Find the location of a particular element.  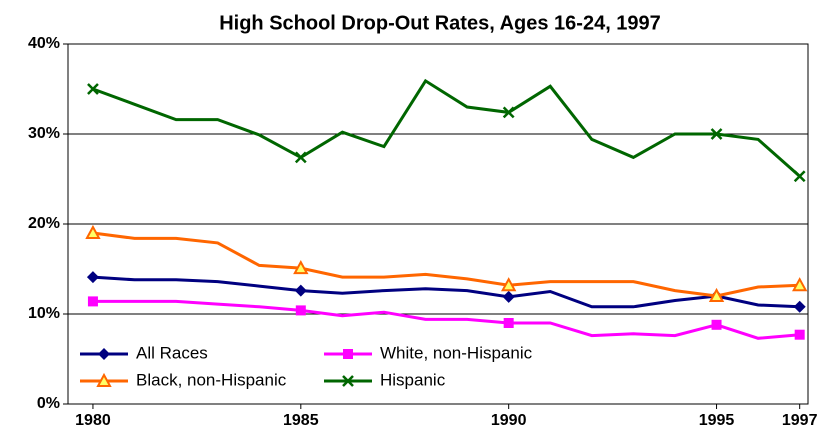

legend-label: Black, non-Hispanic is located at coordinates (211, 379).